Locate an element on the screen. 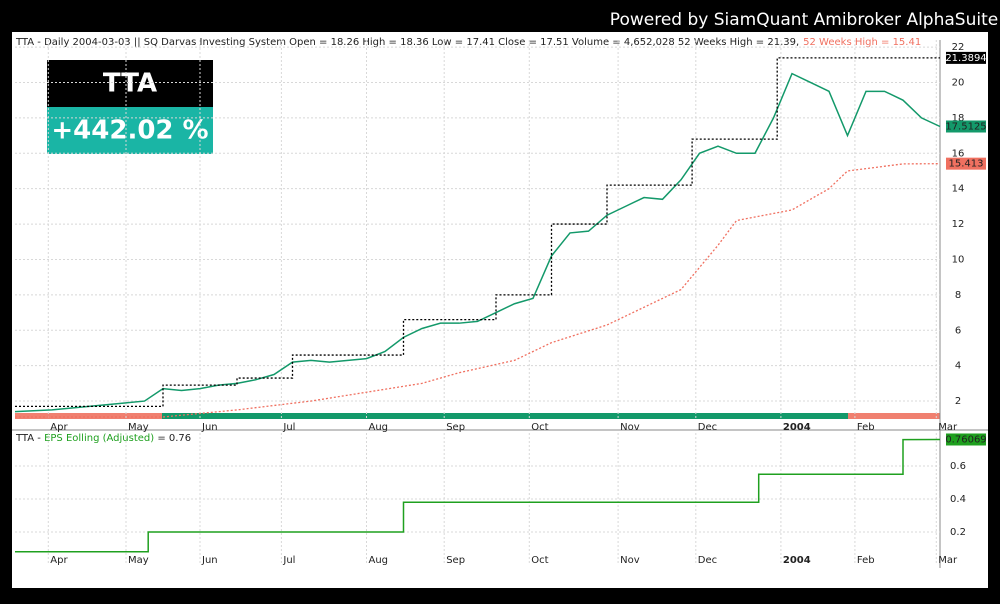 The width and height of the screenshot is (1000, 604). y-tick-label: 10 is located at coordinates (958, 259).